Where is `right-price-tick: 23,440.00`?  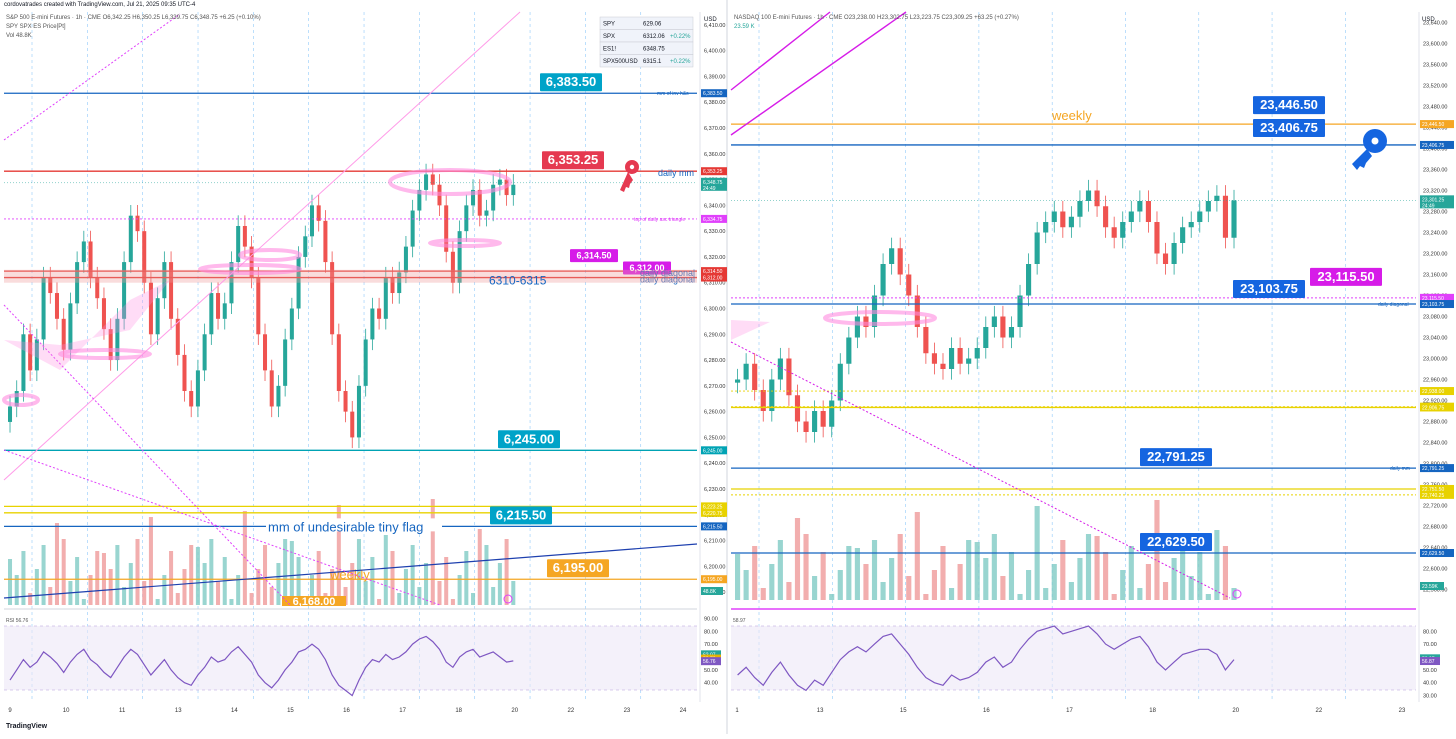
right-price-tick: 23,440.00 is located at coordinates (1435, 129).